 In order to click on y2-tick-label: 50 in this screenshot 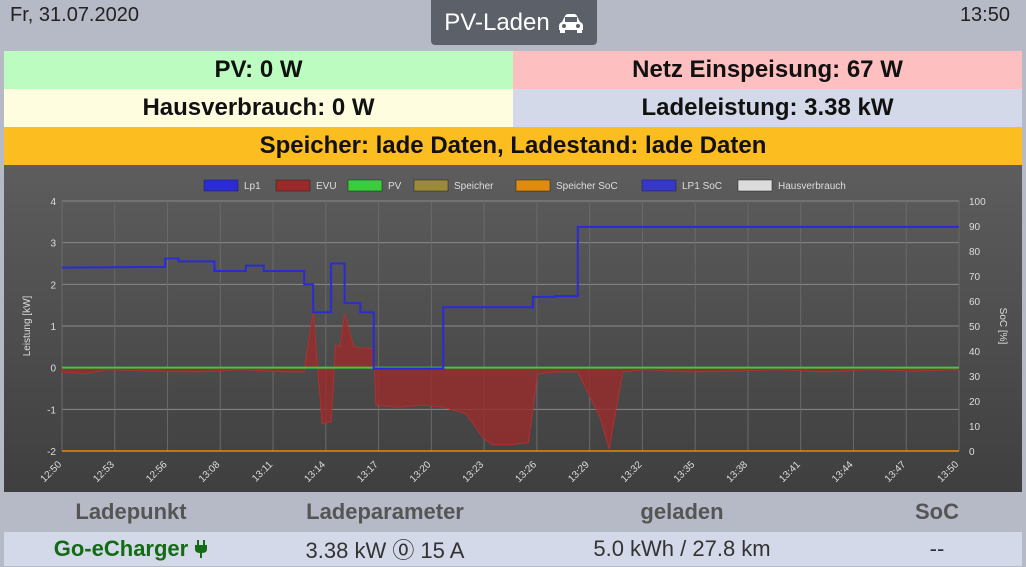, I will do `click(975, 327)`.